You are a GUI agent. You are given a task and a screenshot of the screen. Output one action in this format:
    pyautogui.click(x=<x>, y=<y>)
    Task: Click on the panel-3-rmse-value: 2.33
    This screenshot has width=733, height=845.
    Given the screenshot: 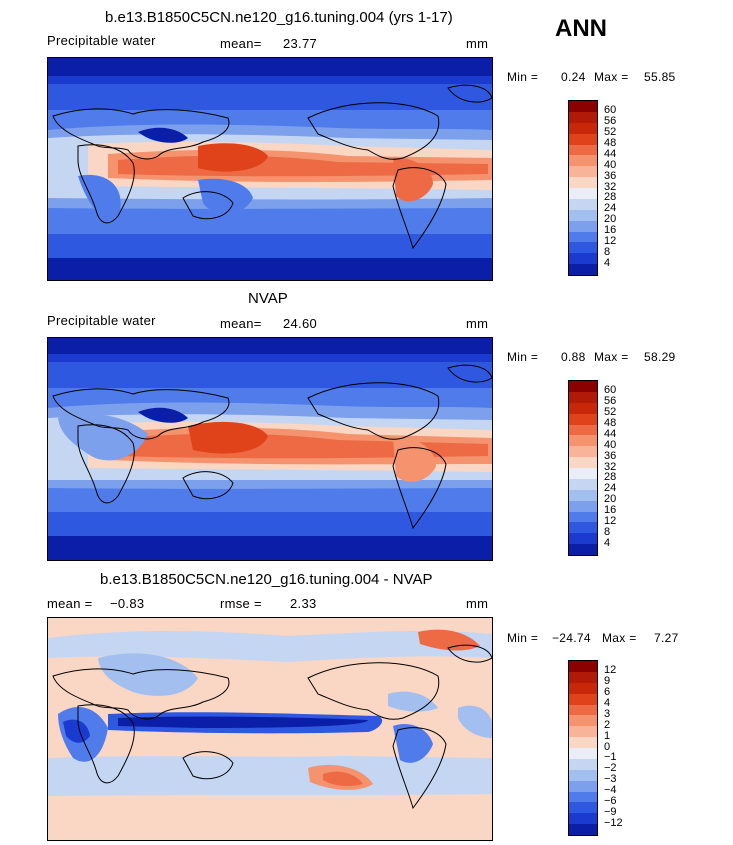 What is the action you would take?
    pyautogui.click(x=303, y=603)
    